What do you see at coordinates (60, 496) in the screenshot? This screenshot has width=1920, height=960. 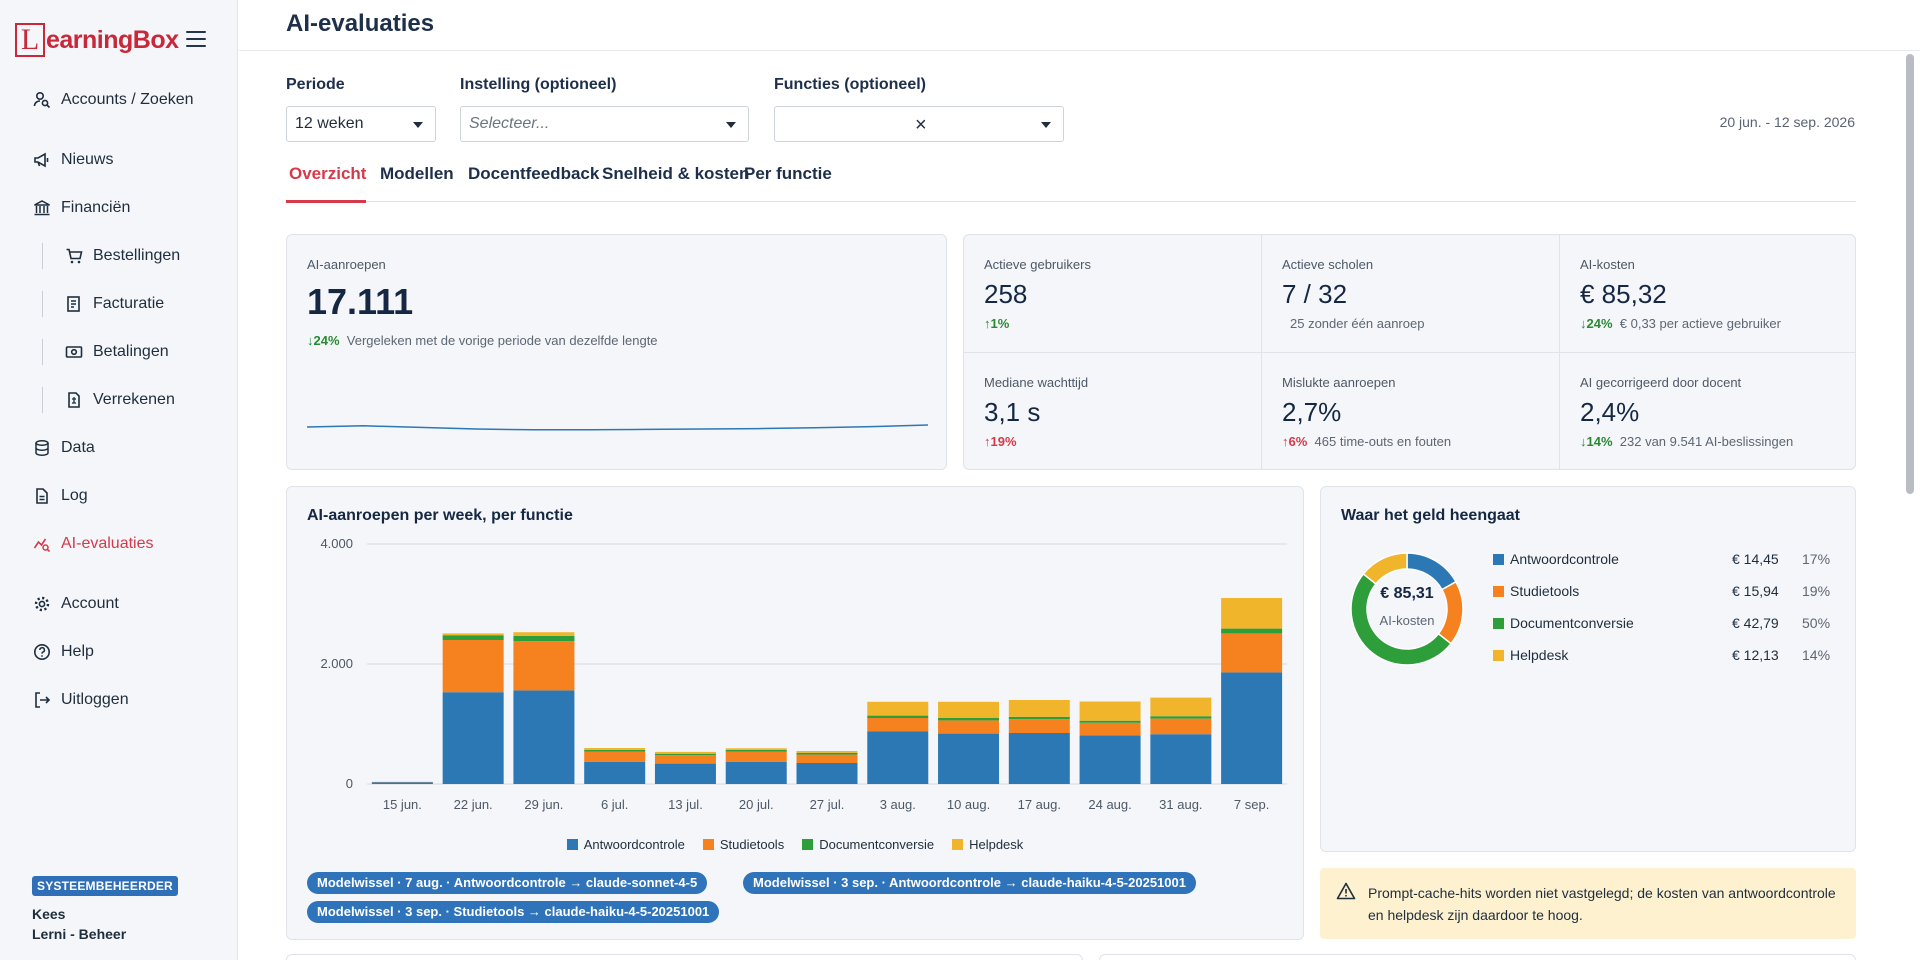 I see `sidebar-item-log: Log` at bounding box center [60, 496].